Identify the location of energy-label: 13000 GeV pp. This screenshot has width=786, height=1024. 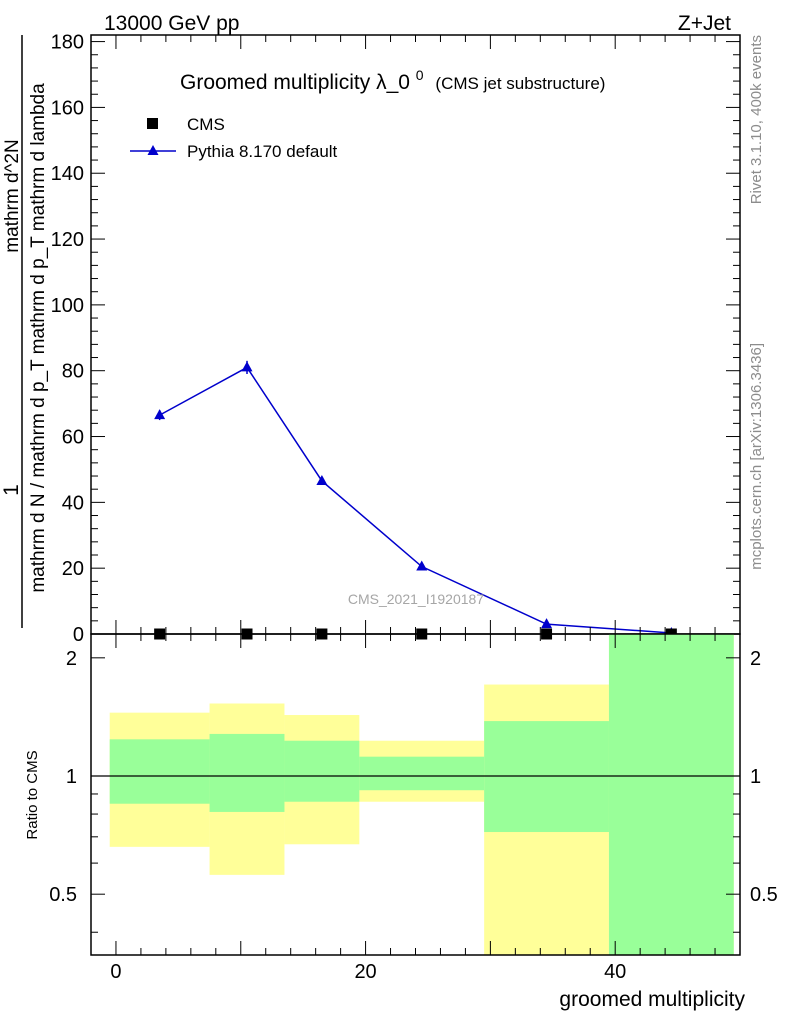
(171, 23).